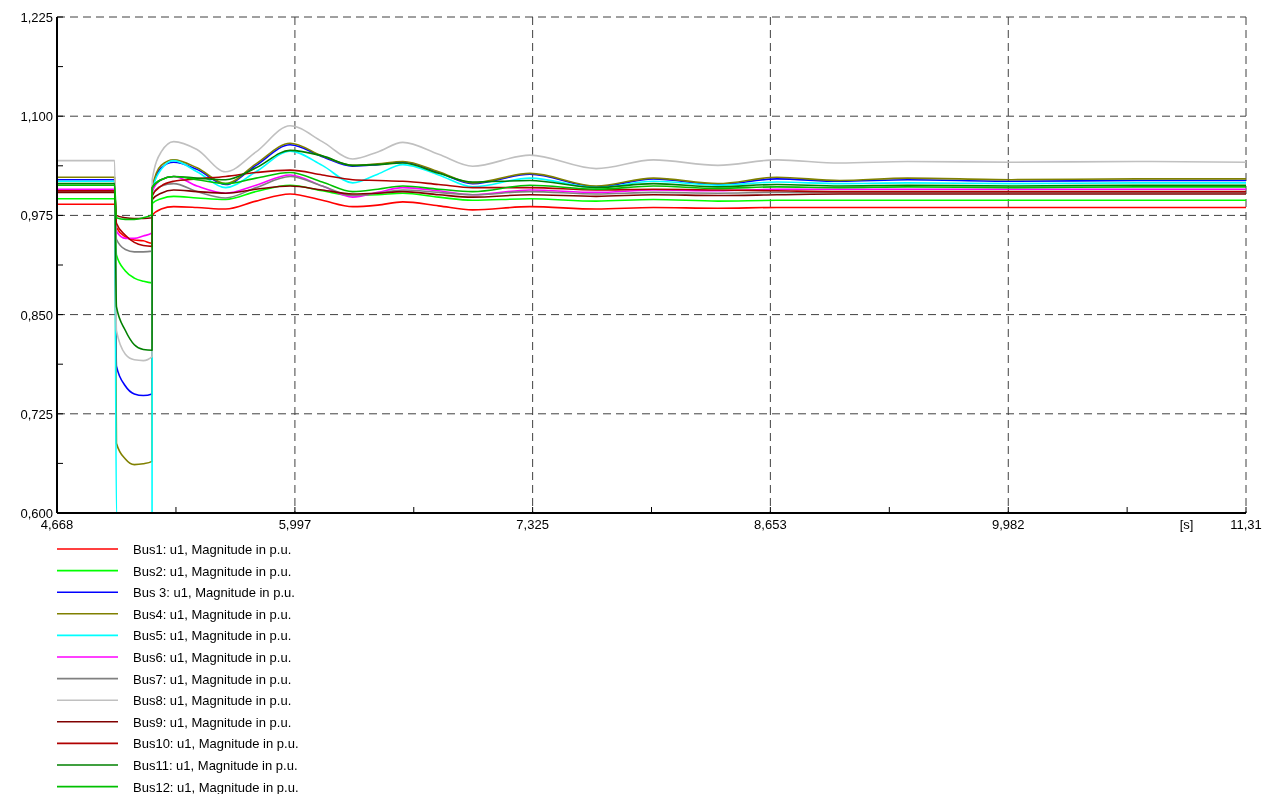 This screenshot has width=1272, height=794. Describe the element at coordinates (36, 414) in the screenshot. I see `y-tick-label: 0,725` at that location.